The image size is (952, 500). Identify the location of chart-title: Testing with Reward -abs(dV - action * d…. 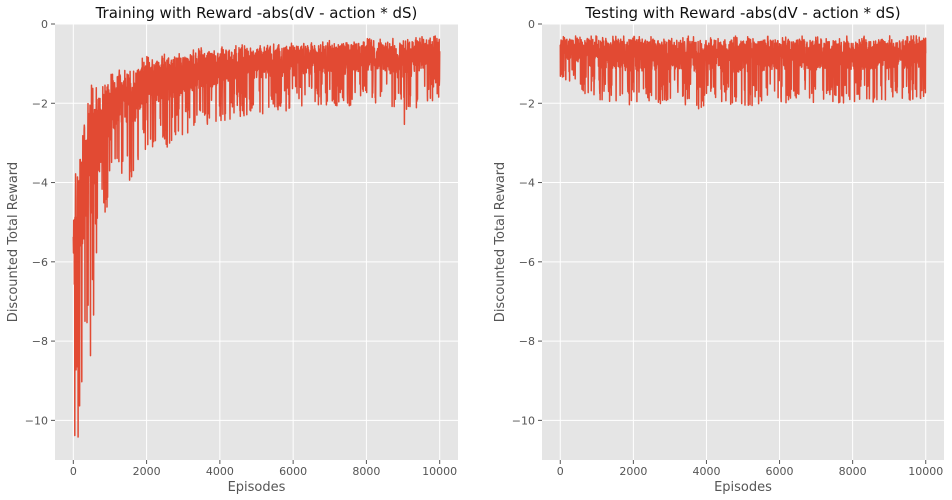
(742, 13).